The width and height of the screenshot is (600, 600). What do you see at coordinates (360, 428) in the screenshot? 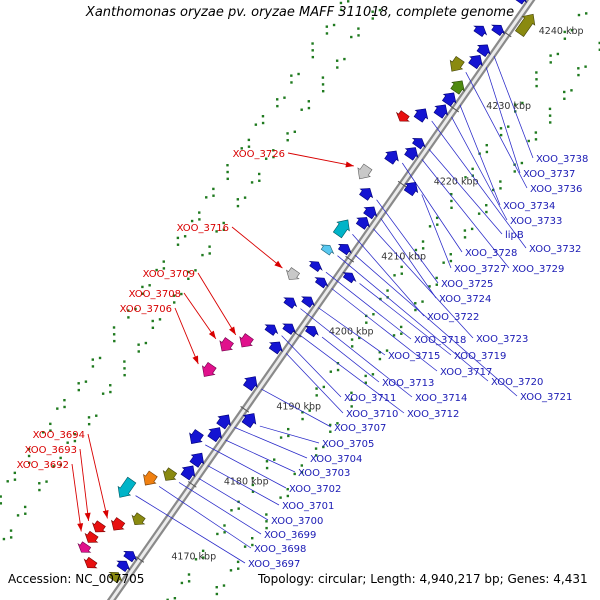
I see `gene-label: XOO_3707` at bounding box center [360, 428].